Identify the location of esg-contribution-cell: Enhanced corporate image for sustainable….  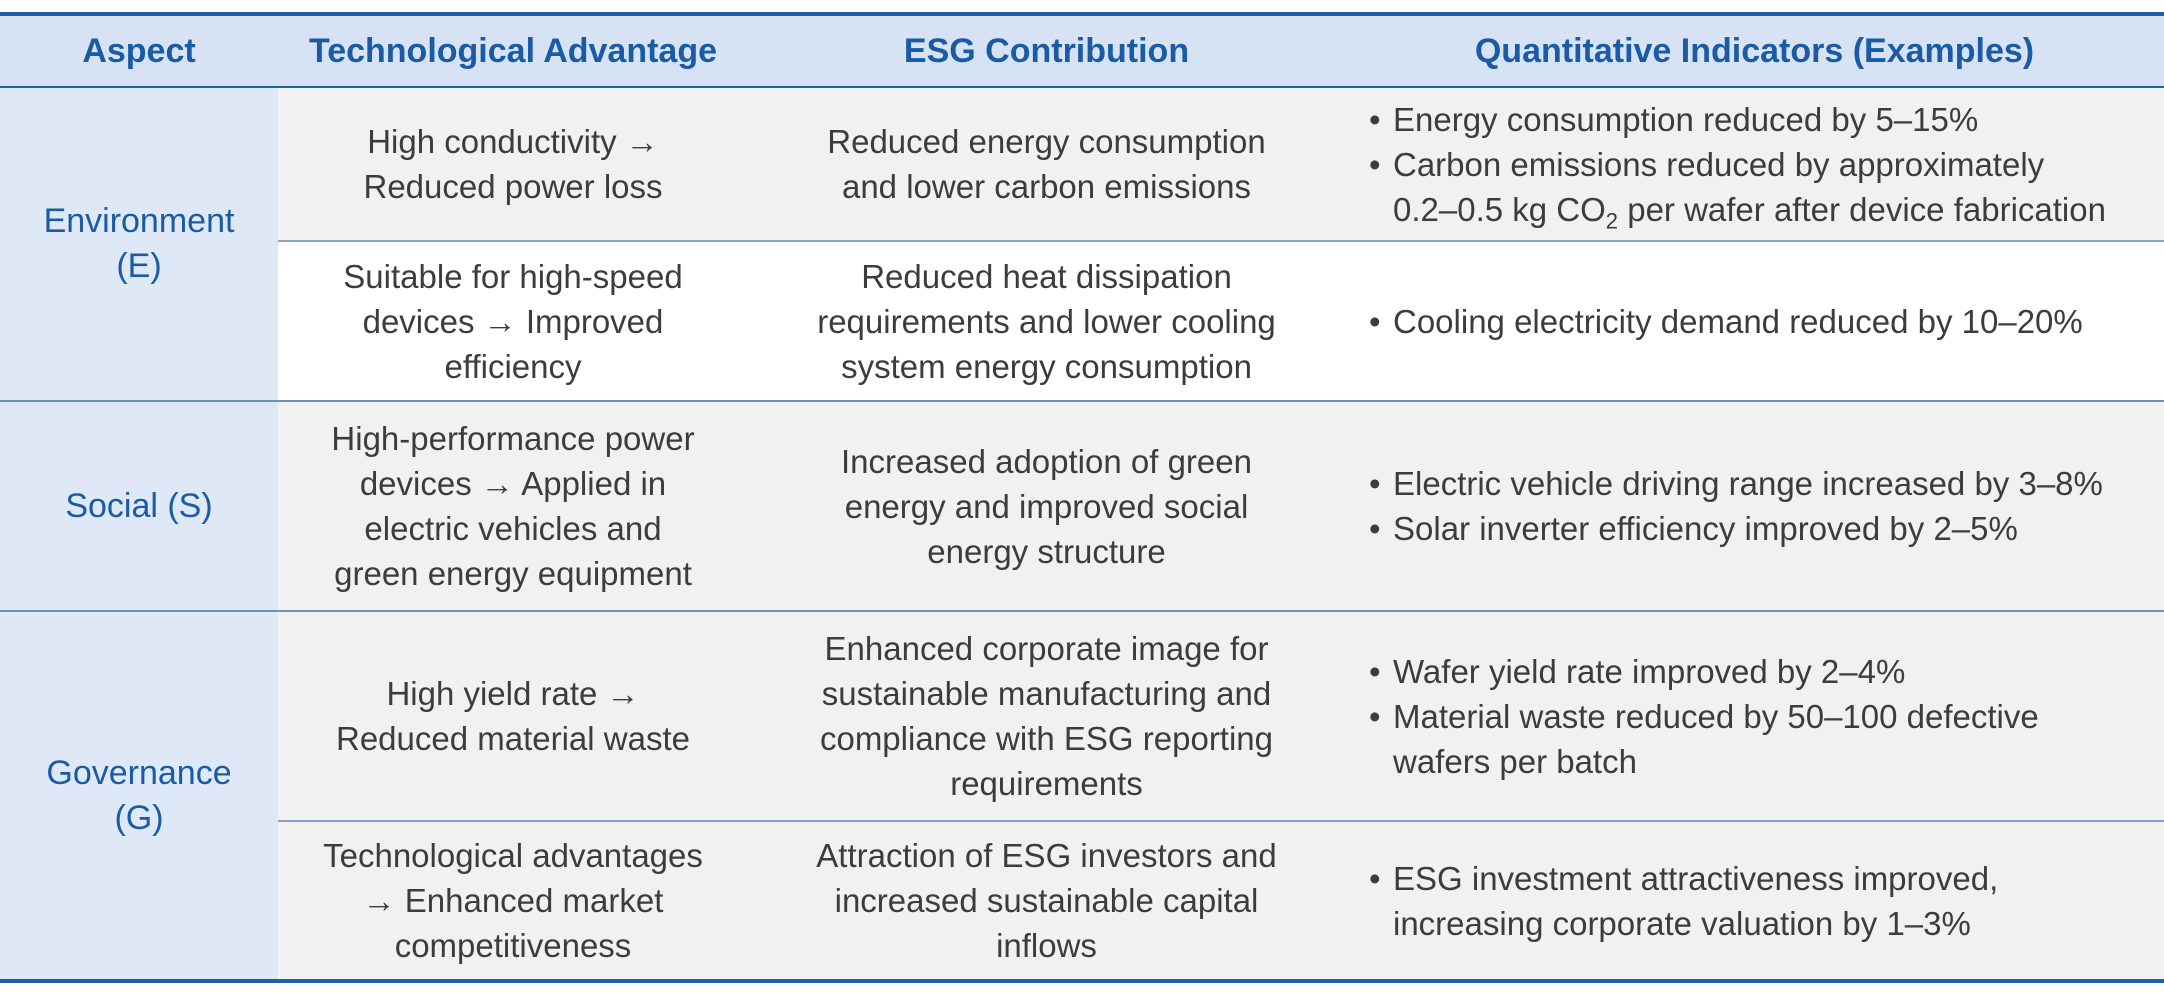
(1046, 715).